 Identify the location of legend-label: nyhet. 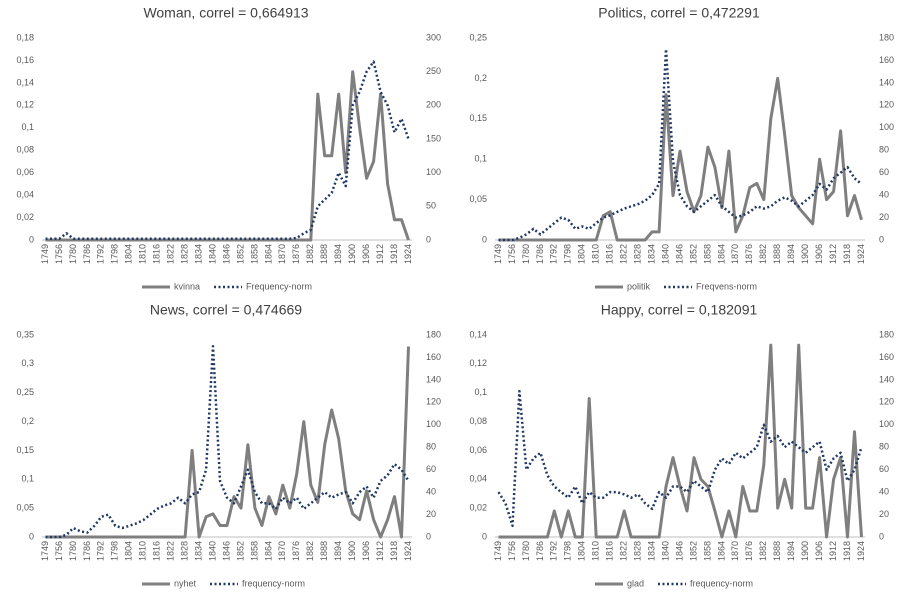
(185, 583).